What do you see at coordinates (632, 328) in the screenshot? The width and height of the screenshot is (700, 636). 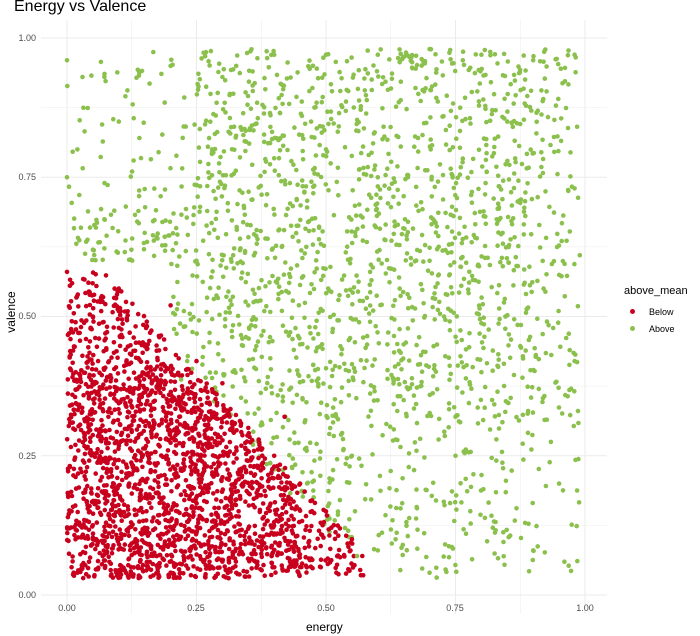 I see `above-dot-icon` at bounding box center [632, 328].